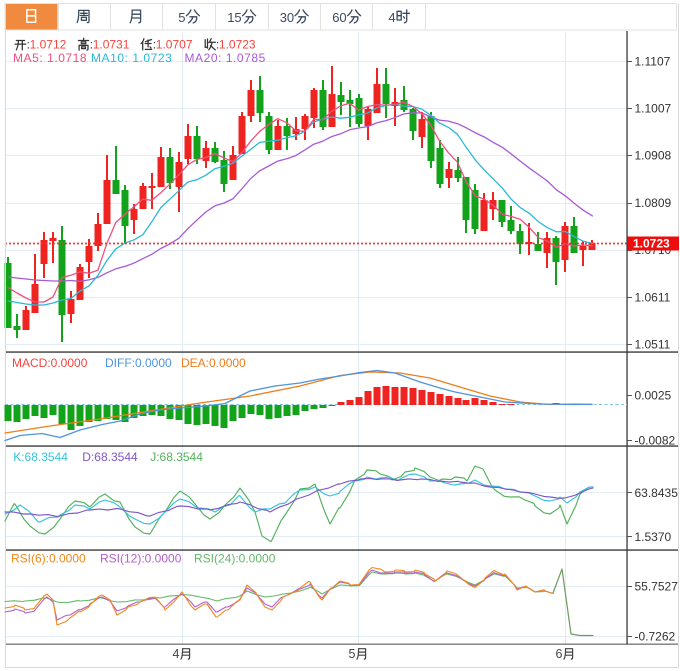 Image resolution: width=680 pixels, height=671 pixels. I want to click on svg-text: RSI(6):0.0000, so click(48, 559).